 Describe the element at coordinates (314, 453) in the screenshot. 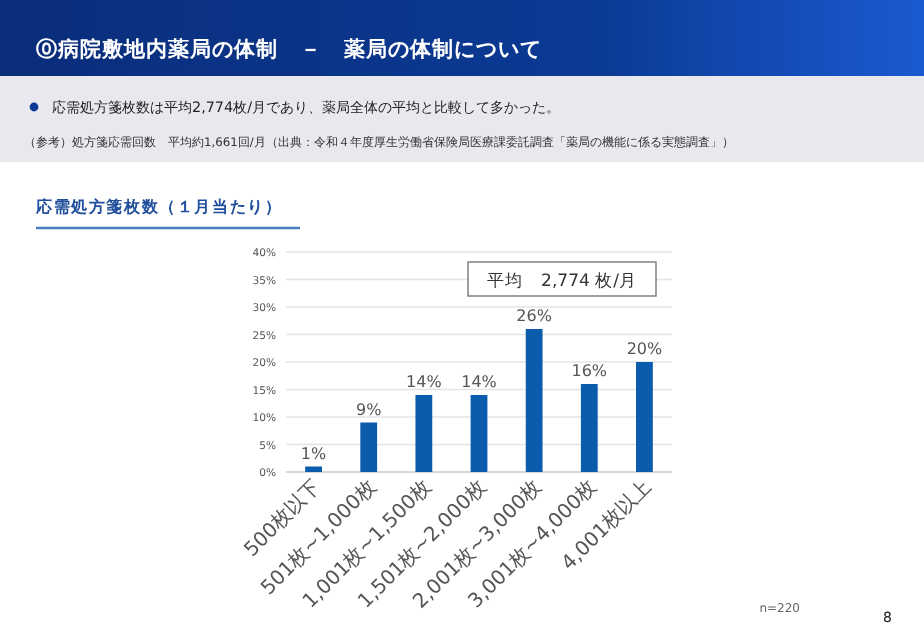

I see `data-label: 1%` at that location.